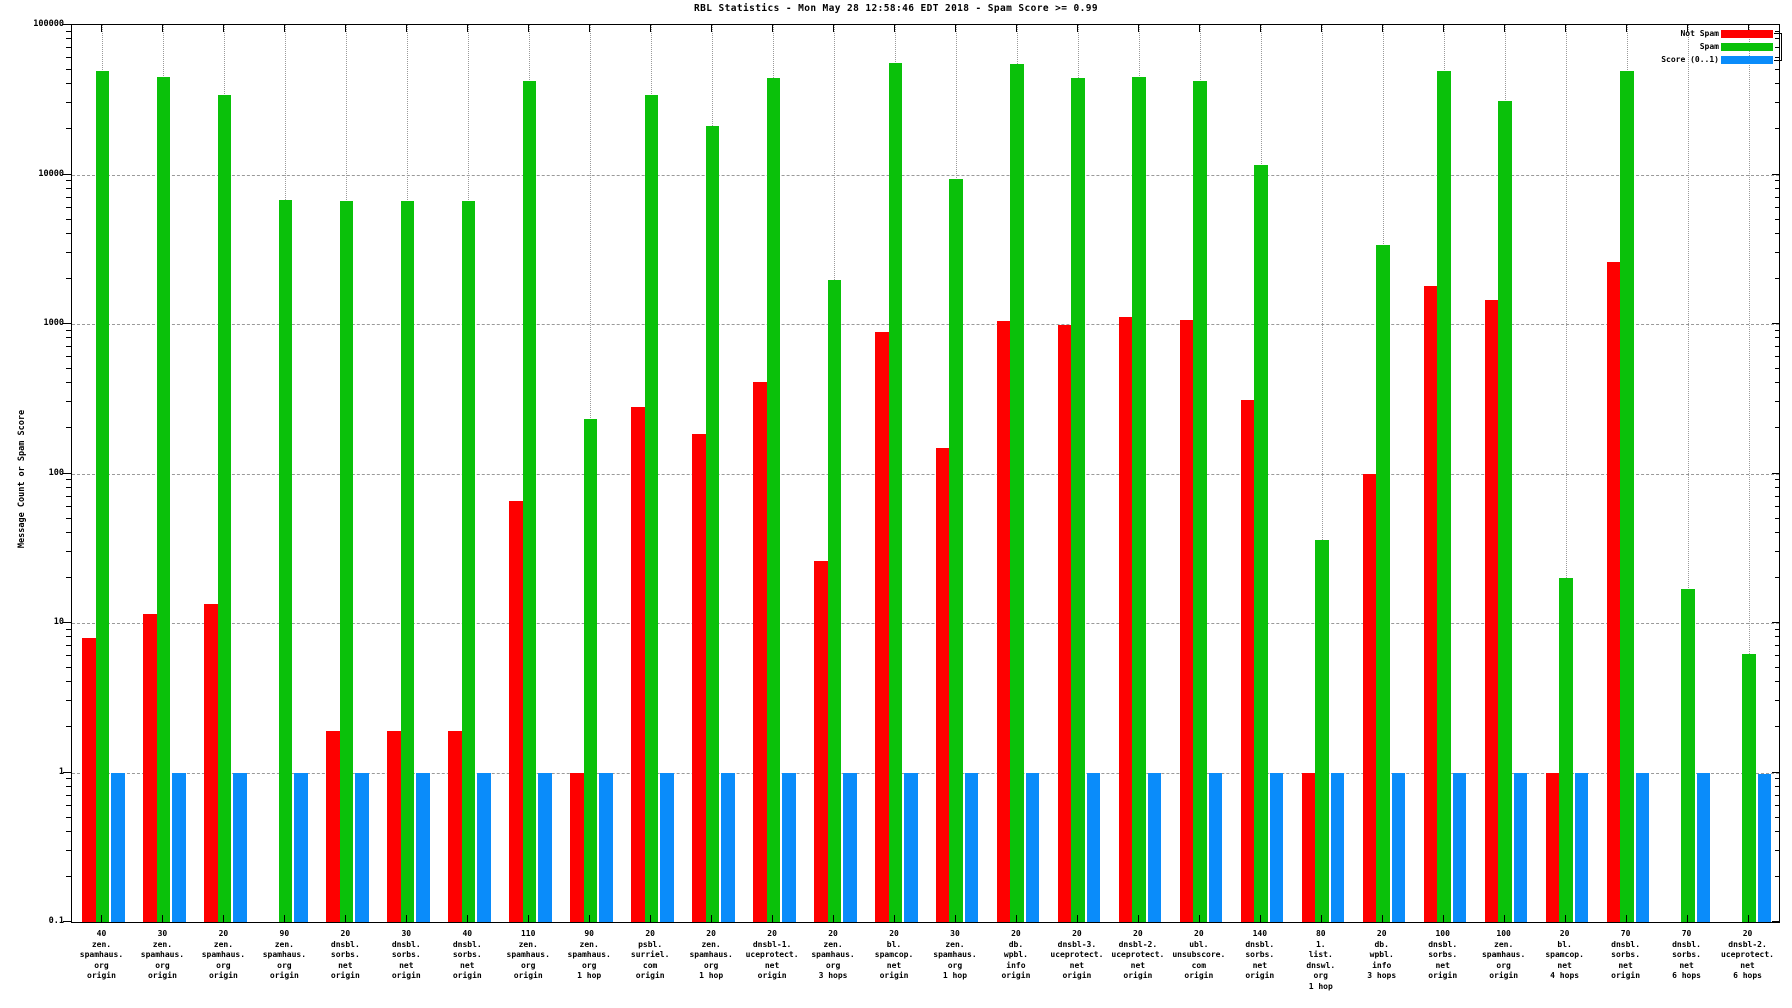 The height and width of the screenshot is (1008, 1792). Describe the element at coordinates (925, 324) in the screenshot. I see `gridline-horizontal` at that location.